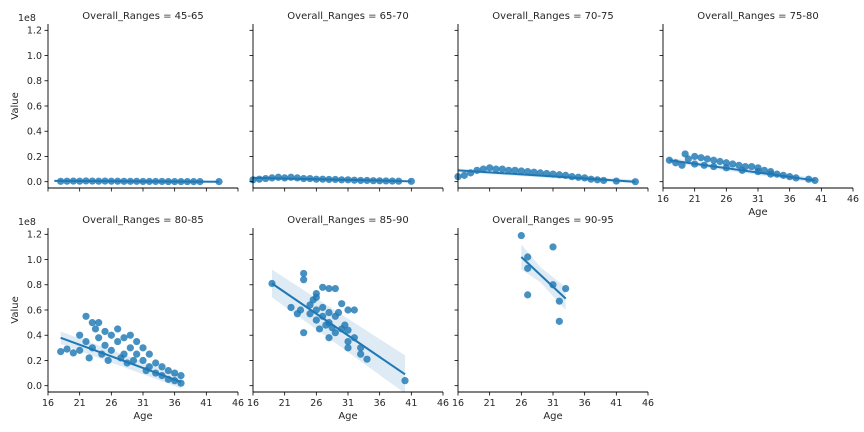 Image resolution: width=864 pixels, height=432 pixels. I want to click on x-tick-label: 46, so click(238, 403).